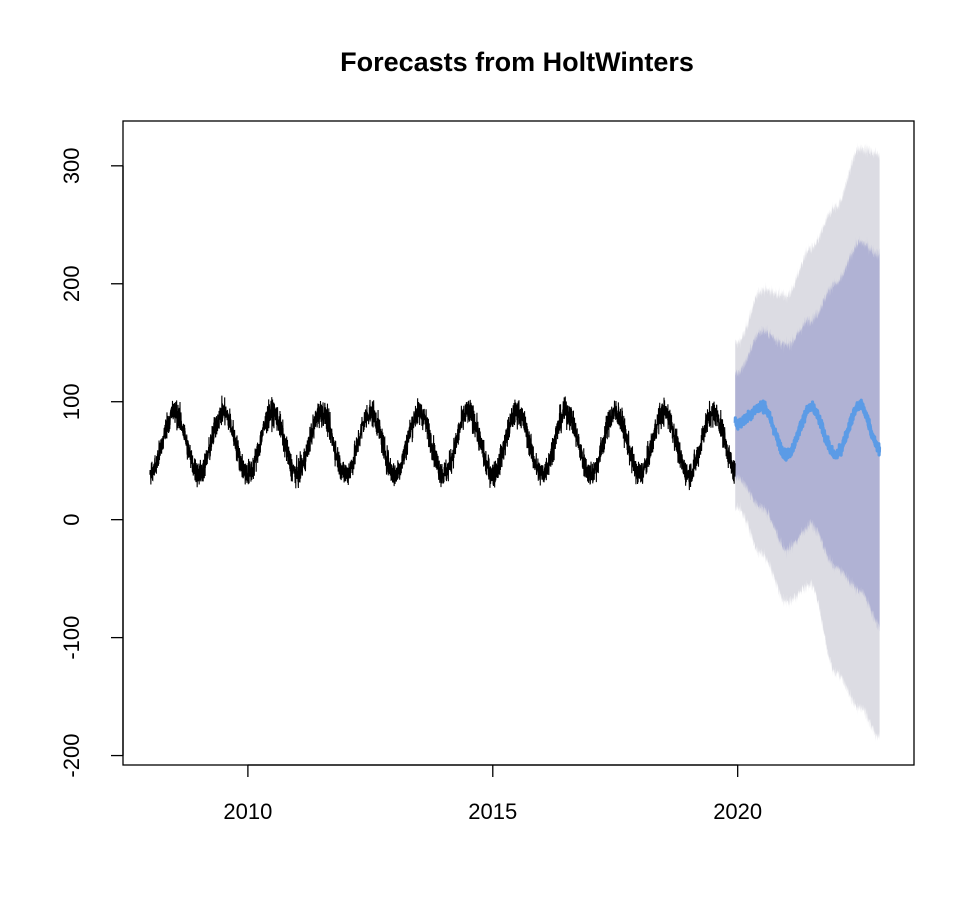 This screenshot has width=977, height=919. Describe the element at coordinates (492, 811) in the screenshot. I see `x-tick-label: 2015` at that location.